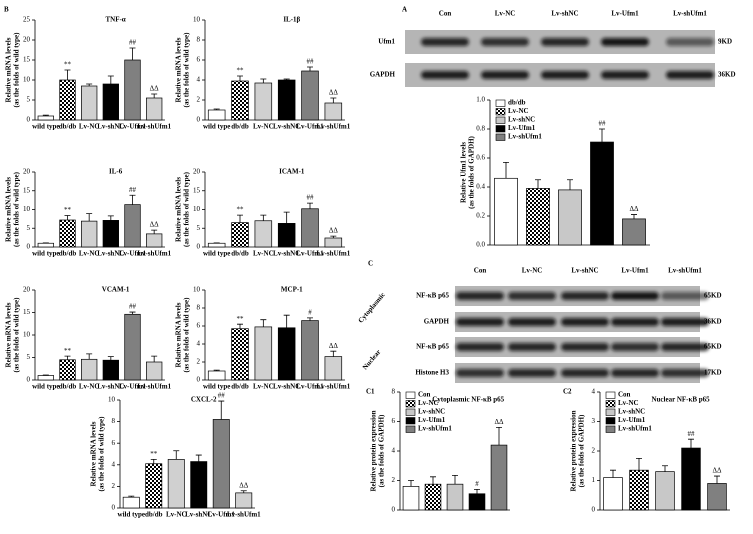 The image size is (753, 534). I want to click on y-tick-label: 25, so click(27, 20).